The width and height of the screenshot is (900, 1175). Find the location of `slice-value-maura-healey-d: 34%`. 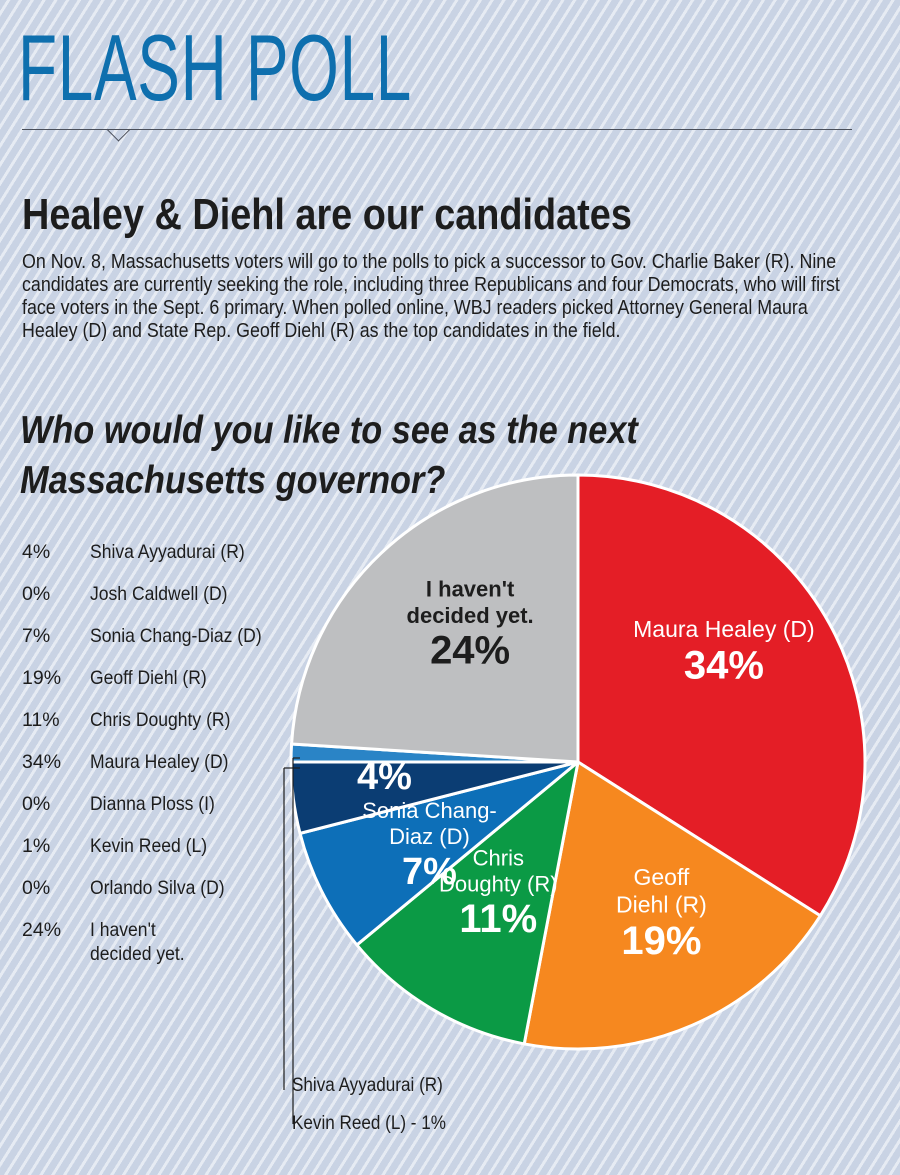

slice-value-maura-healey-d: 34% is located at coordinates (724, 665).